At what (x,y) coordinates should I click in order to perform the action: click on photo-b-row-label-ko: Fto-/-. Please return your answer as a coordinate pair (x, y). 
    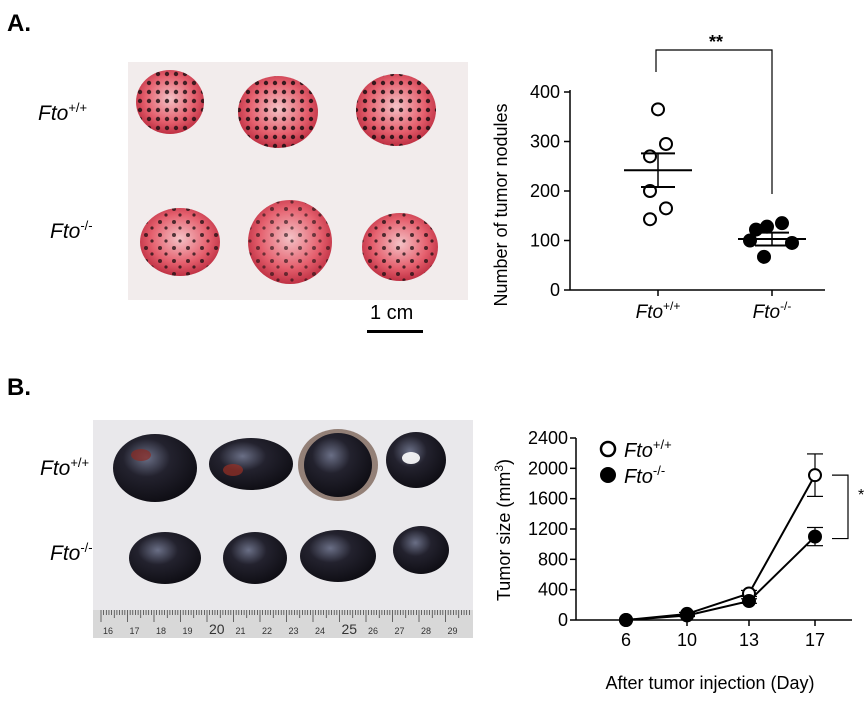
    Looking at the image, I should click on (71, 552).